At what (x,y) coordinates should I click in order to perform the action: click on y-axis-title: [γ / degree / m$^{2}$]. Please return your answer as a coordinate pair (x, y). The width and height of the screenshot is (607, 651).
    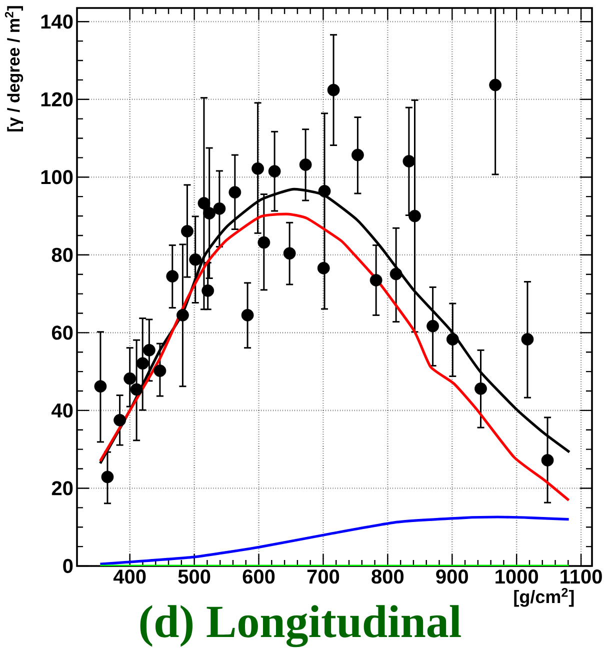
    Looking at the image, I should click on (14, 69).